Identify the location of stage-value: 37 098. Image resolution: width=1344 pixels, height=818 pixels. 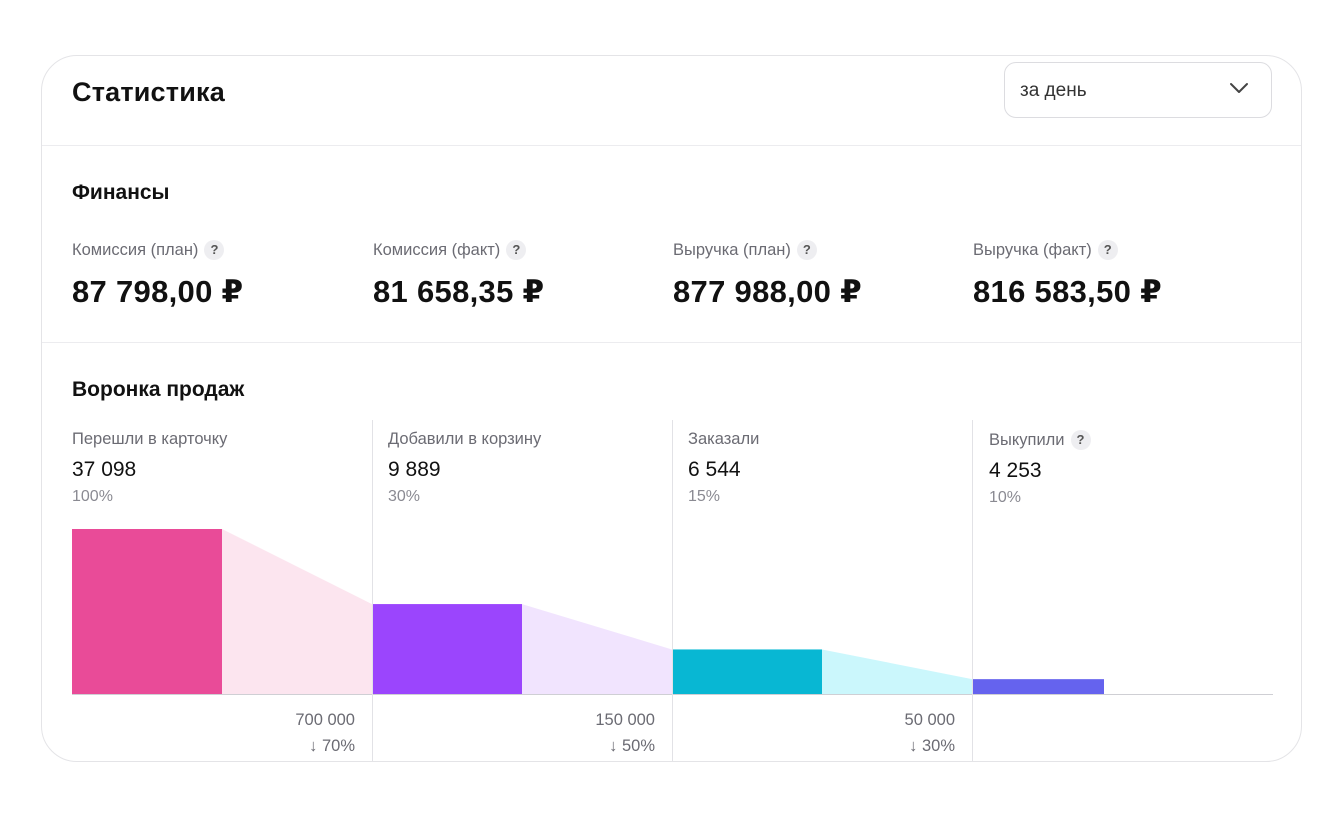
(104, 469).